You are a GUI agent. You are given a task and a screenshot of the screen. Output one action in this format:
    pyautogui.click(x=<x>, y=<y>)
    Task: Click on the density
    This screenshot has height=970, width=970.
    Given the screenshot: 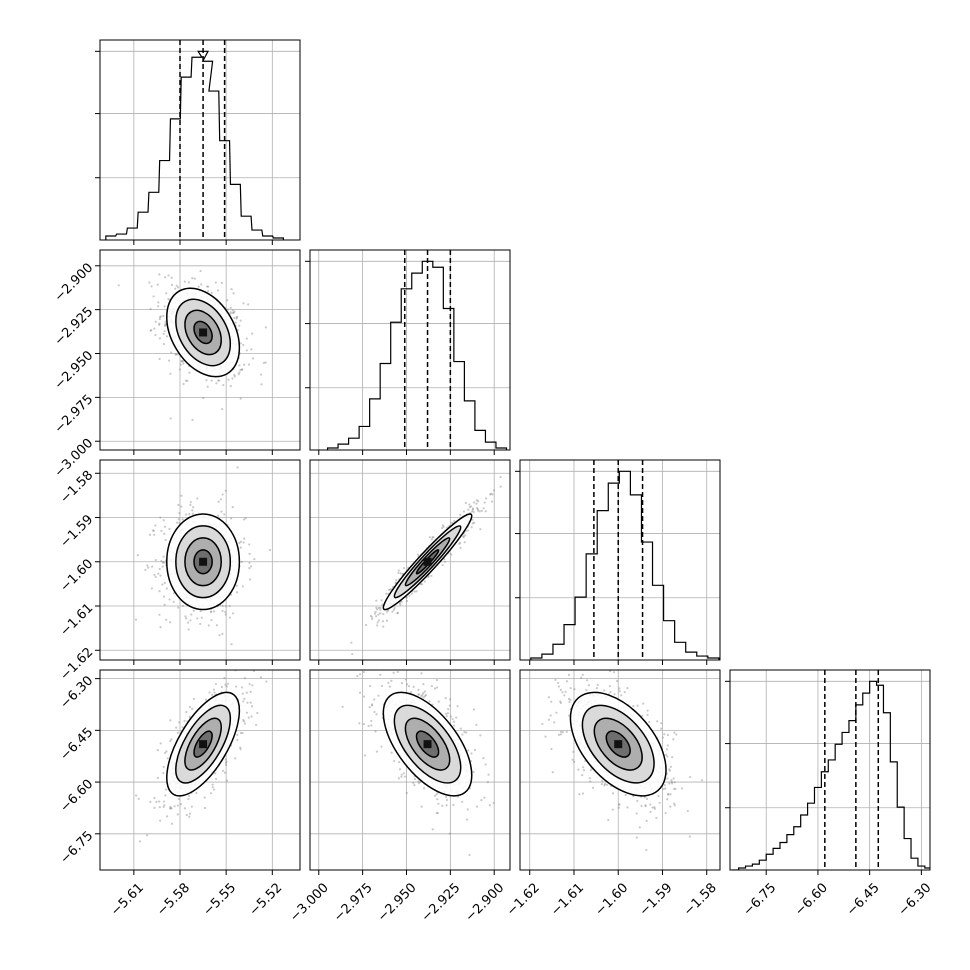 What is the action you would take?
    pyautogui.click(x=201, y=753)
    